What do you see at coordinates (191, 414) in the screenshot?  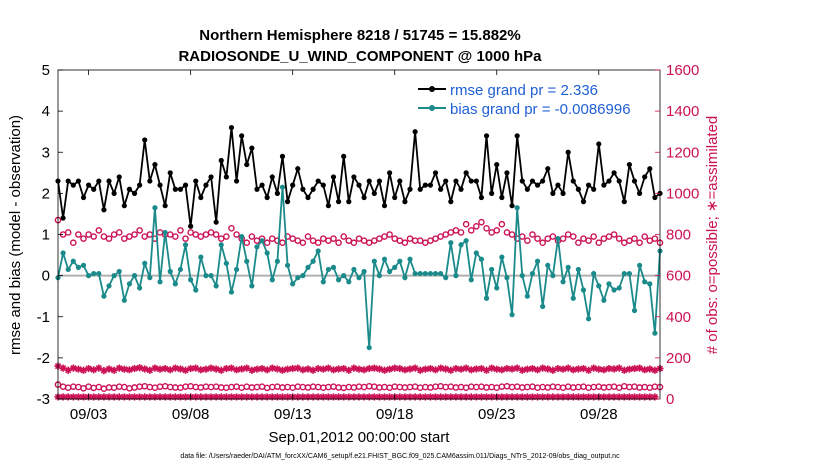 I see `x-tick-label: 09/08` at bounding box center [191, 414].